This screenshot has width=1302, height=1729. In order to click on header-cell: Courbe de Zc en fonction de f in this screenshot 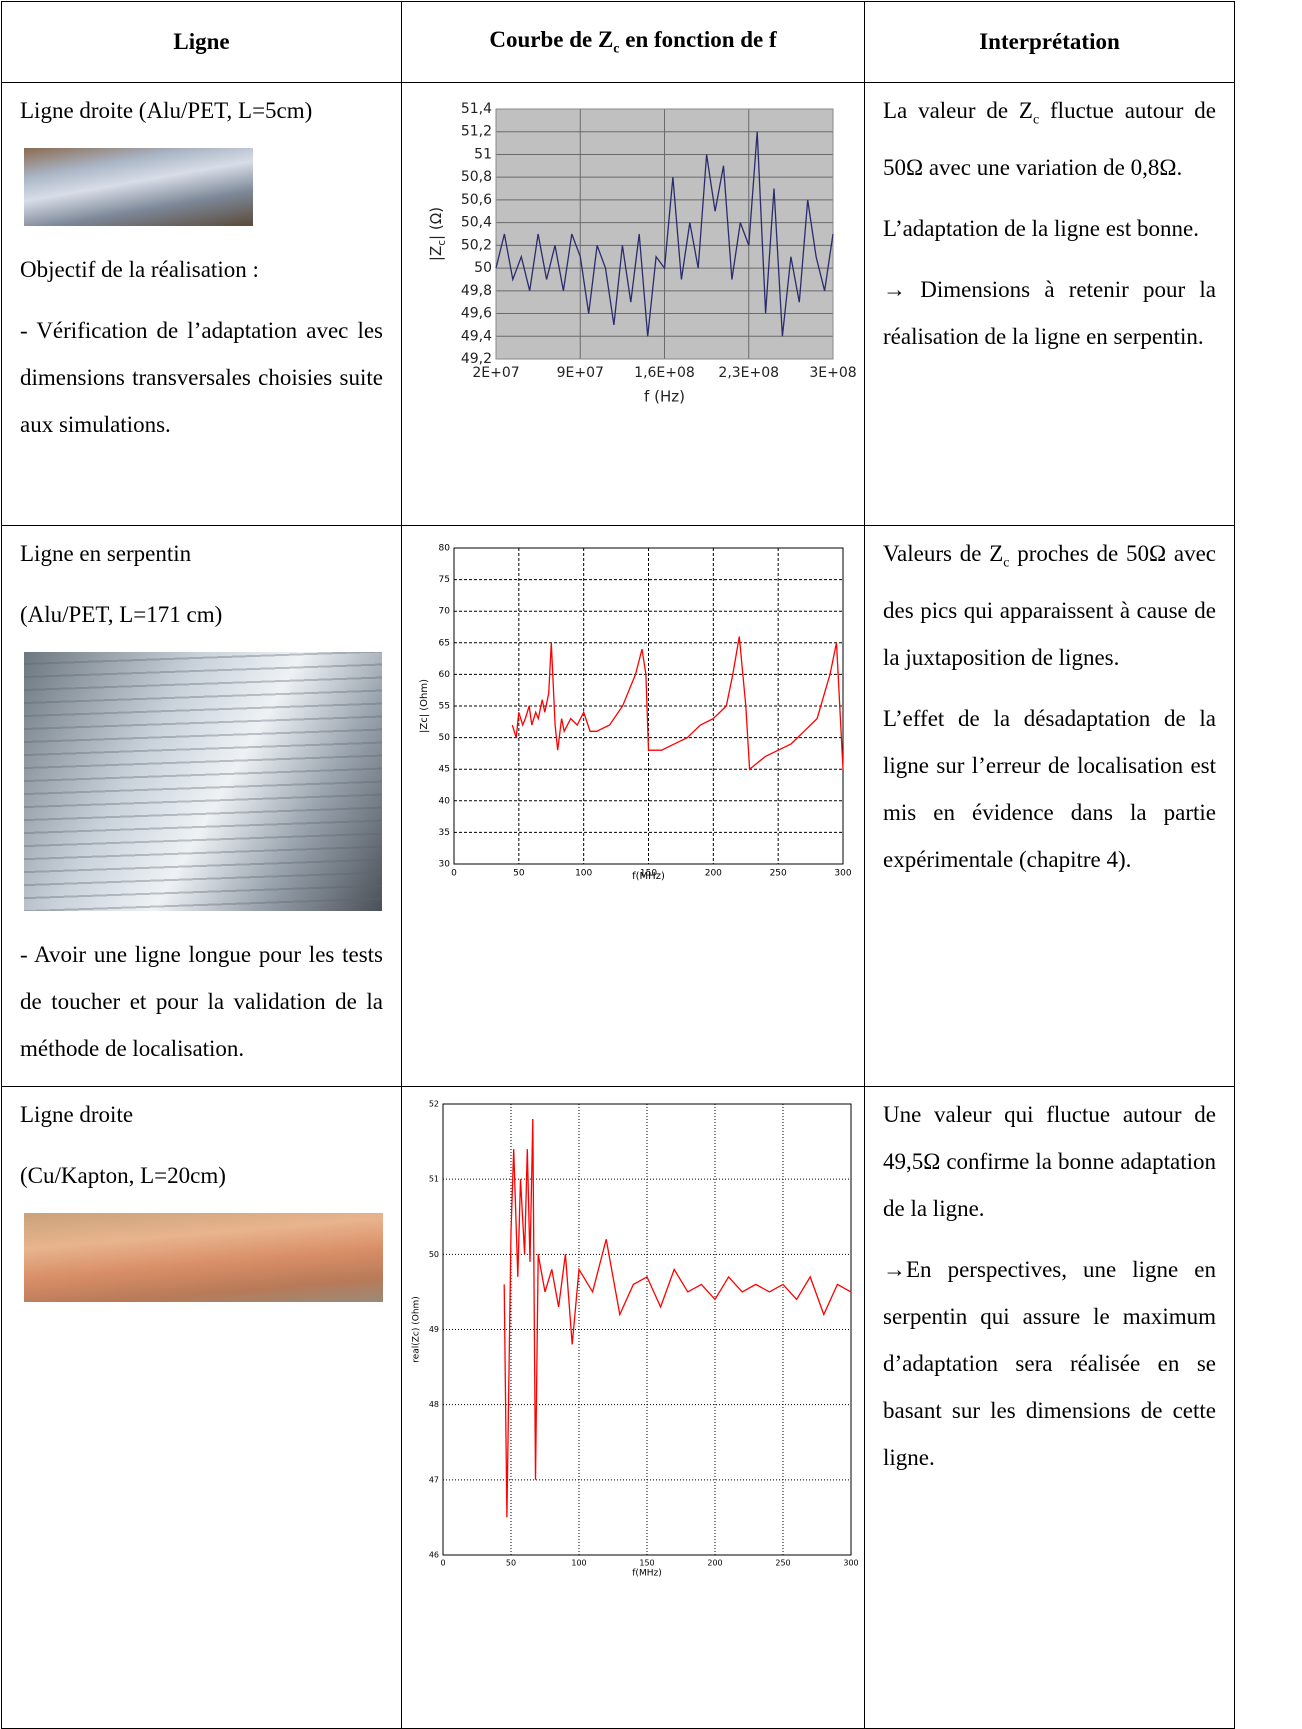, I will do `click(633, 42)`.